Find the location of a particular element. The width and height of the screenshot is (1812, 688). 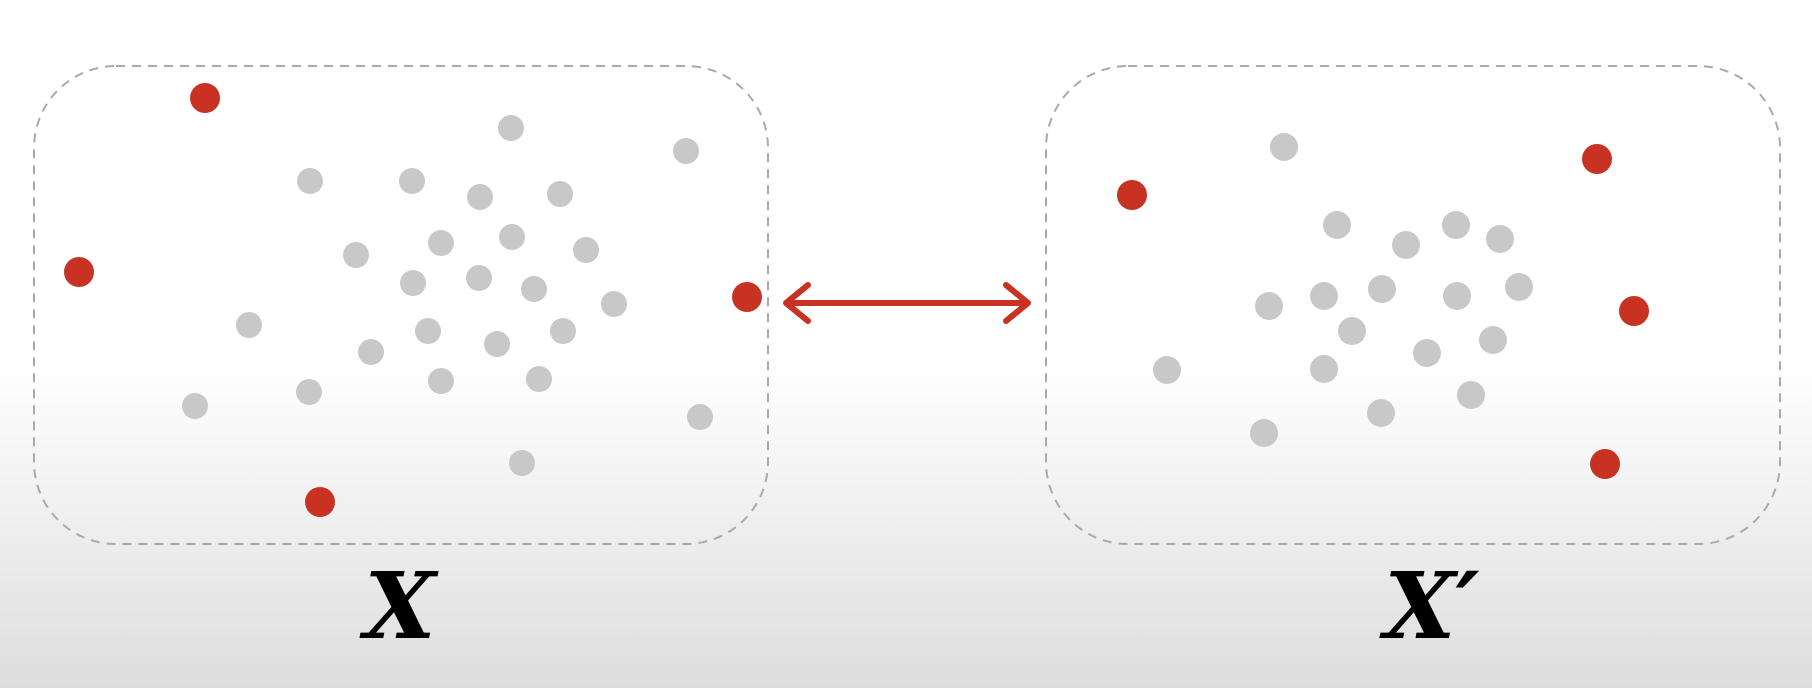

correspondence-arrow is located at coordinates (907, 303).